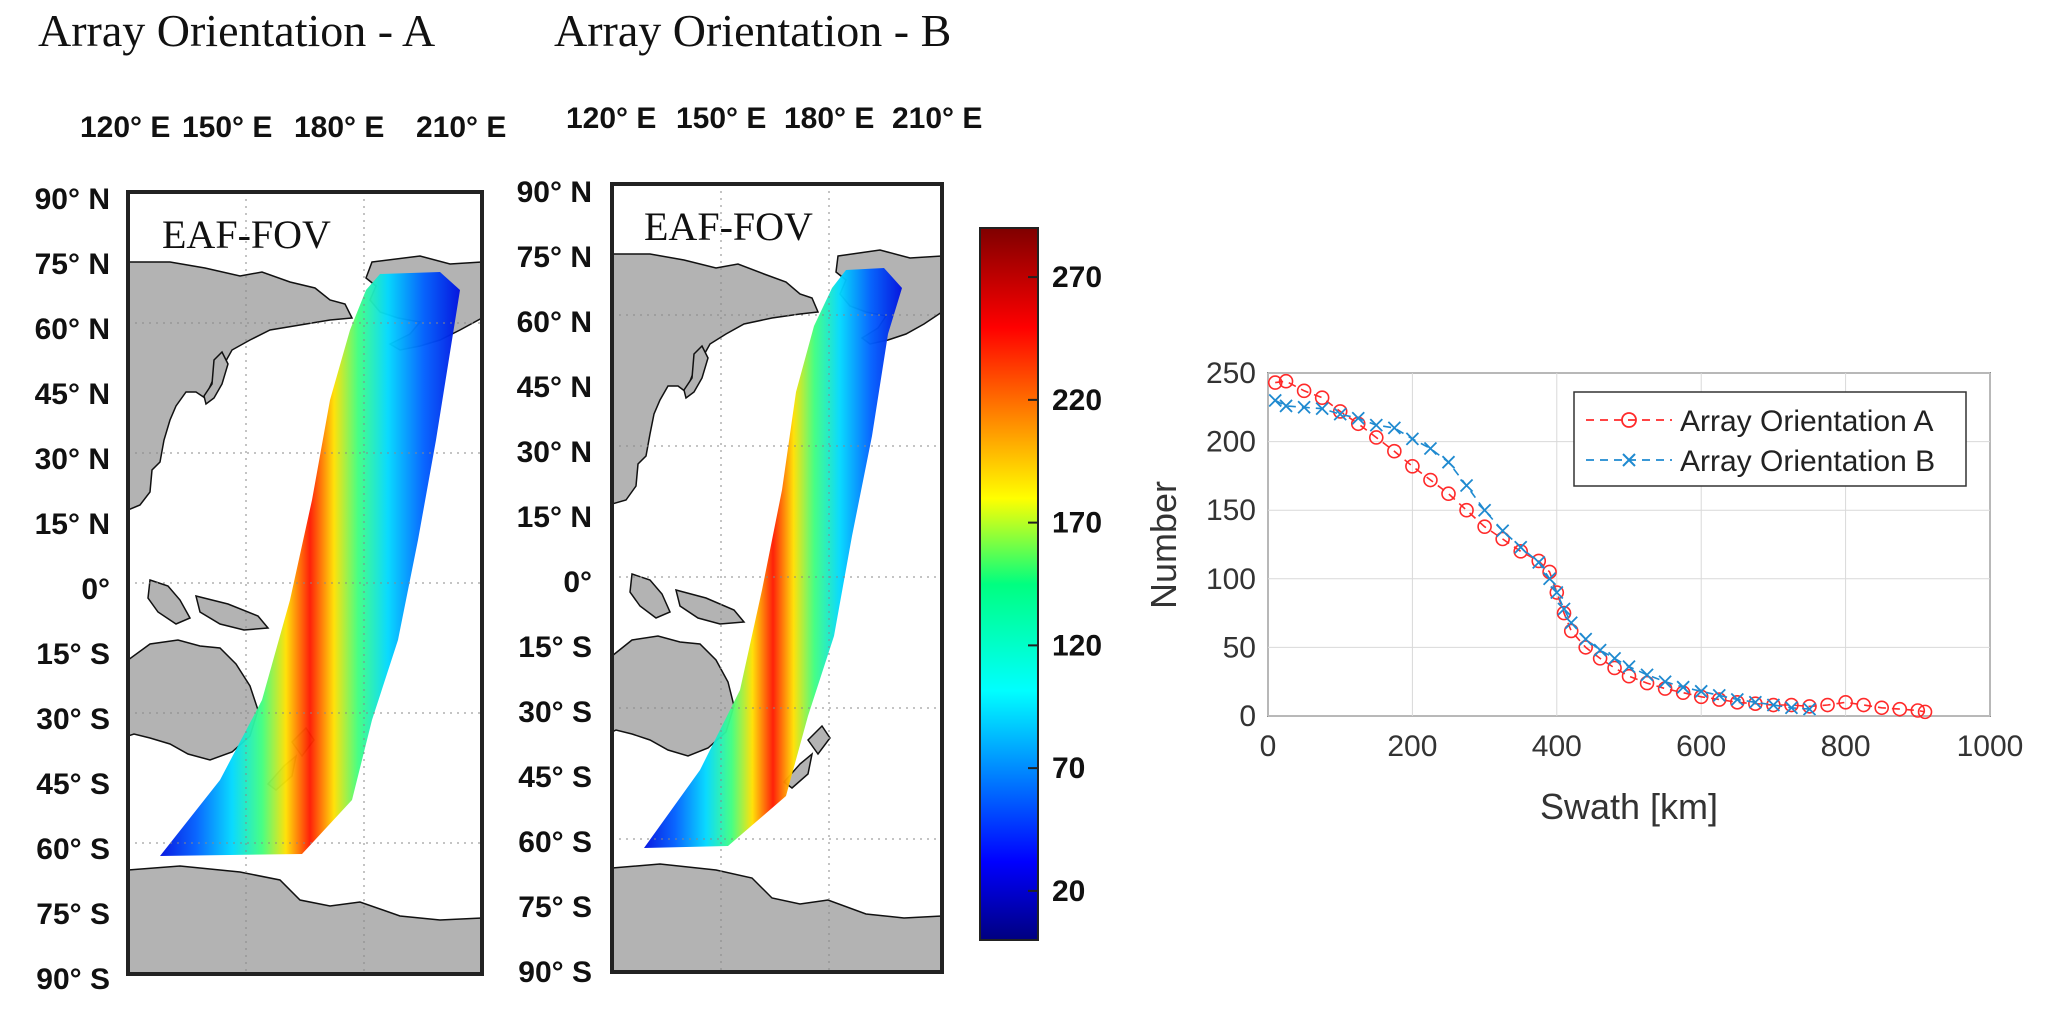 Image resolution: width=2049 pixels, height=1011 pixels. I want to click on map-b-land-japan, so click(696, 372).